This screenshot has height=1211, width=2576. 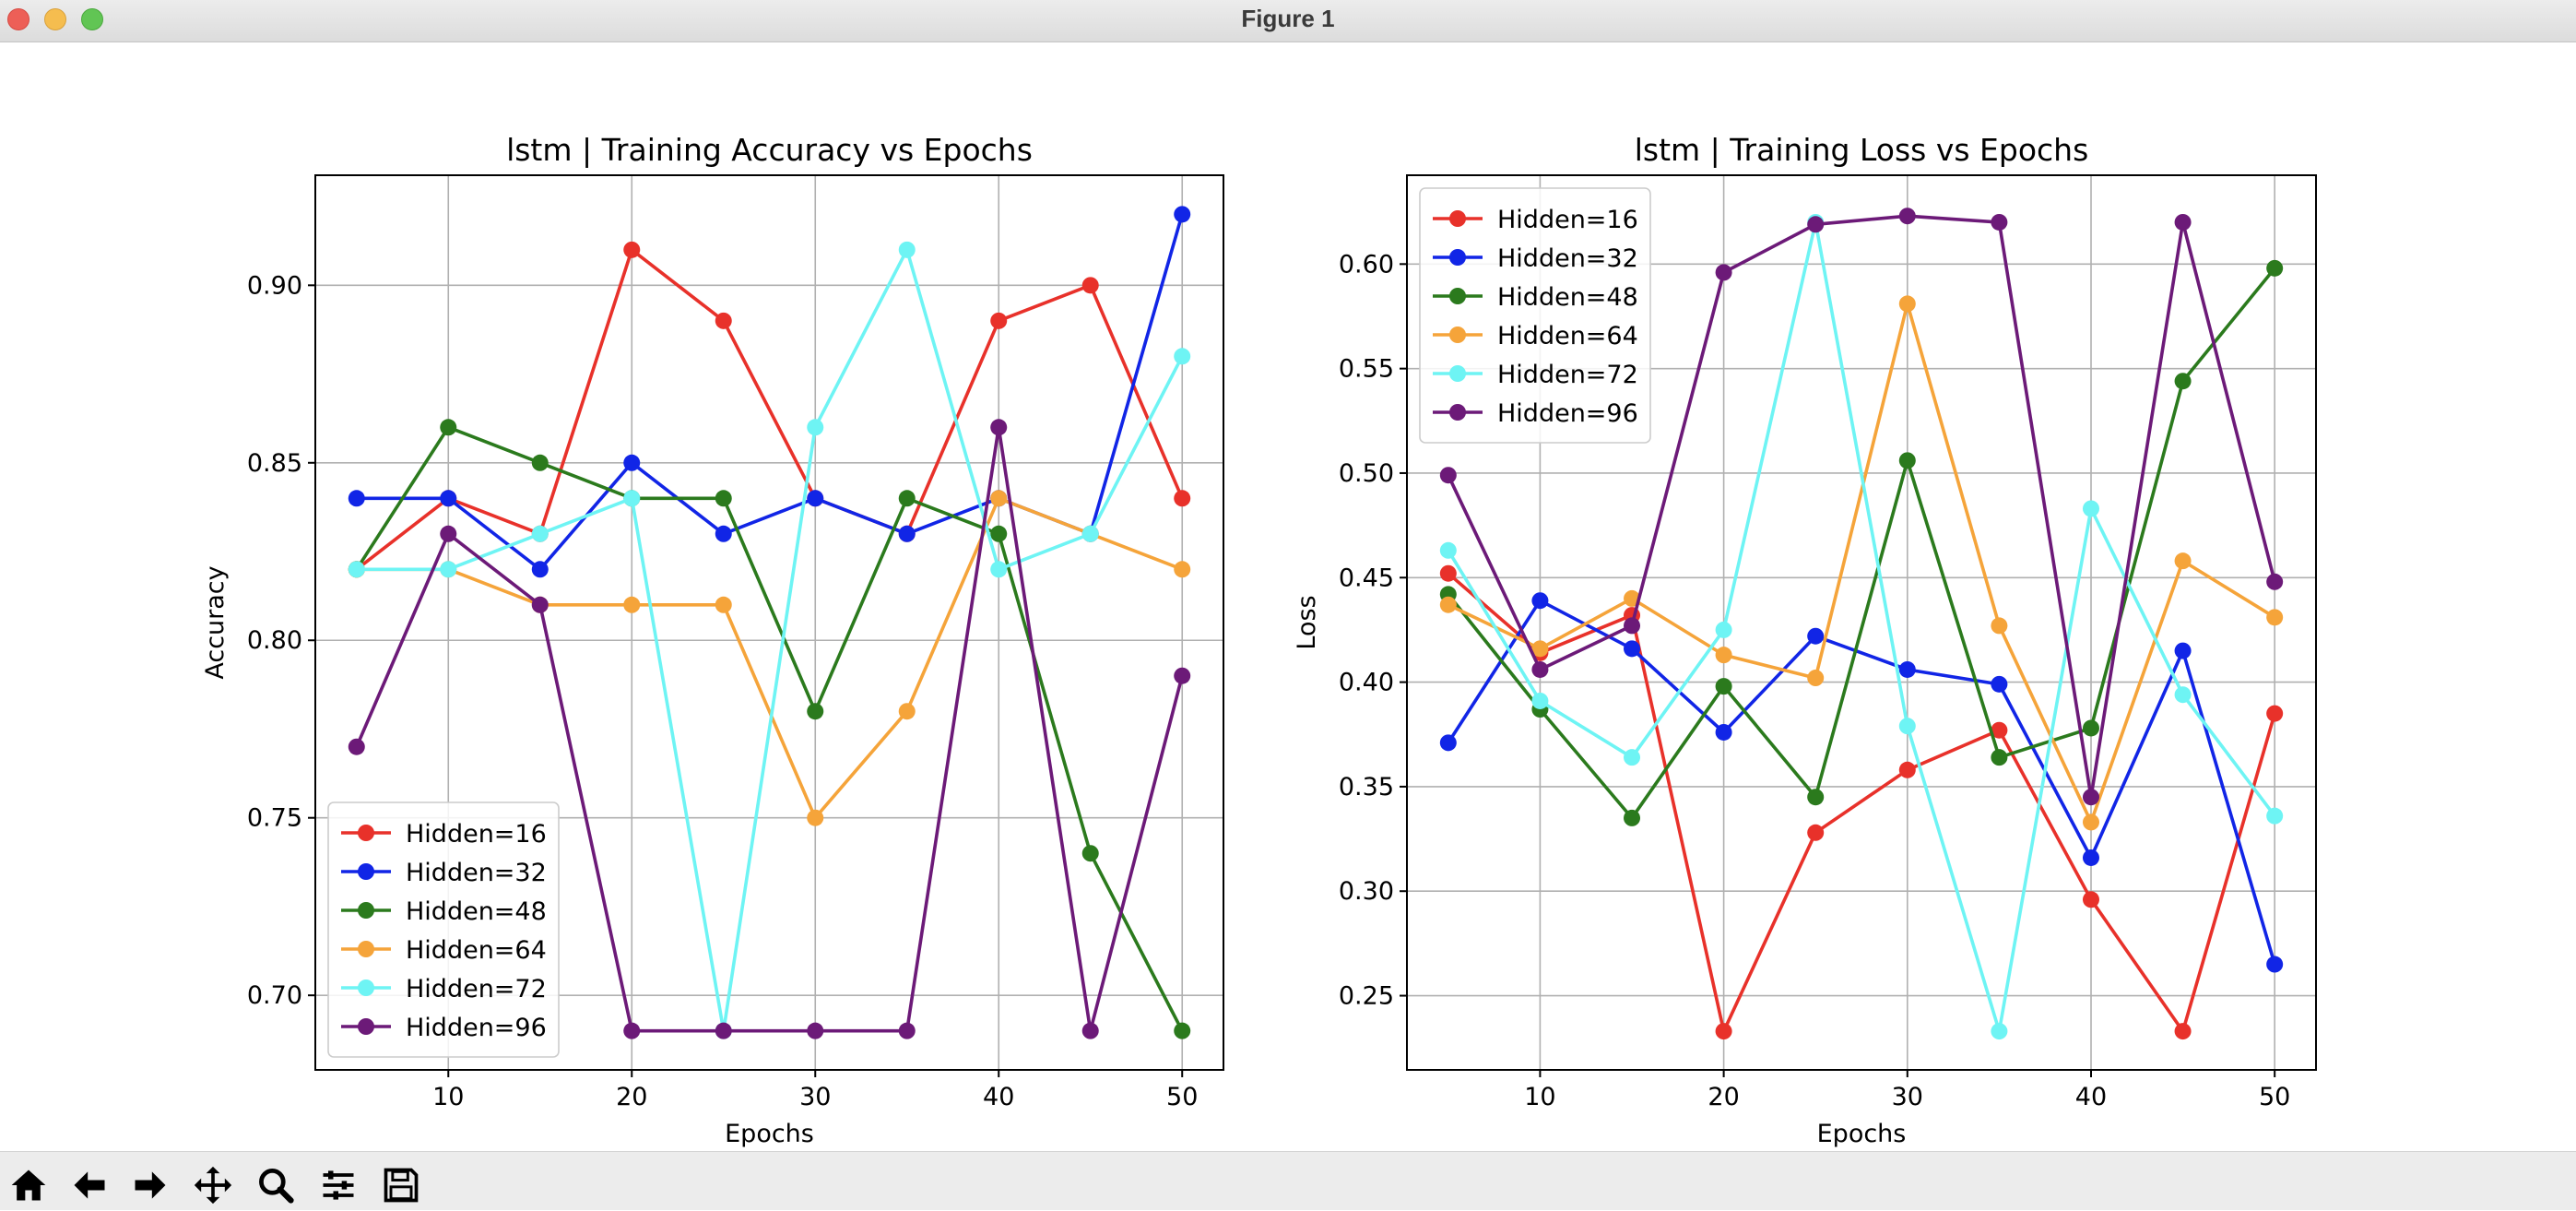 I want to click on forward-button, so click(x=150, y=1185).